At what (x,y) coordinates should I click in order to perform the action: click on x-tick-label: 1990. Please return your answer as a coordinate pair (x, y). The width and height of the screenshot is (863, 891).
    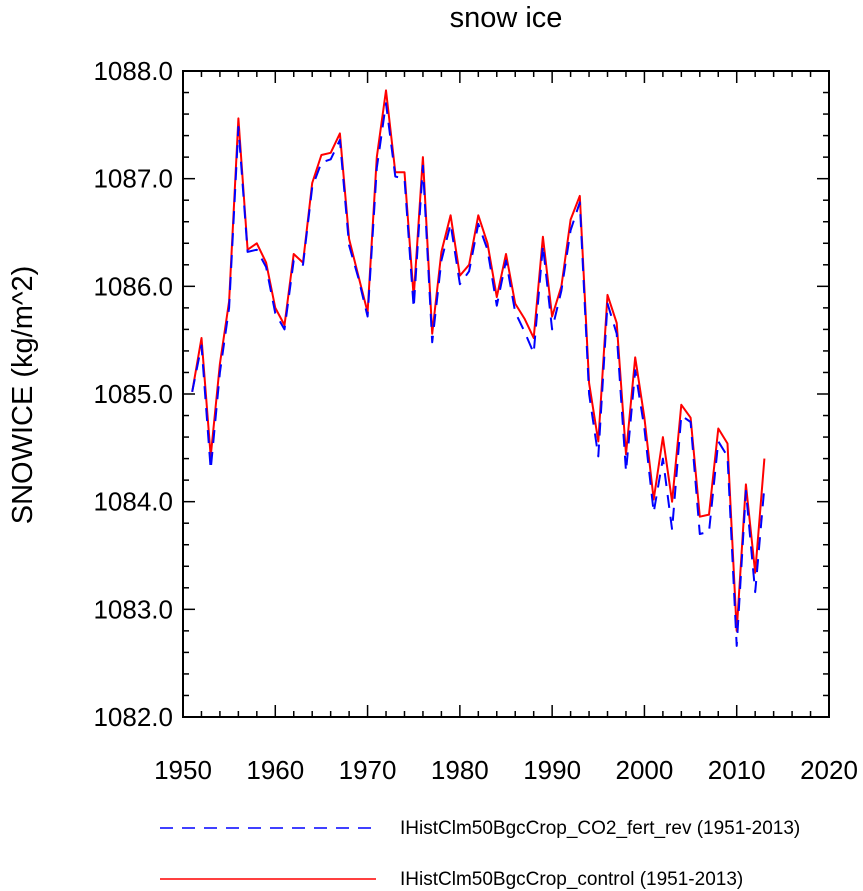
    Looking at the image, I should click on (552, 770).